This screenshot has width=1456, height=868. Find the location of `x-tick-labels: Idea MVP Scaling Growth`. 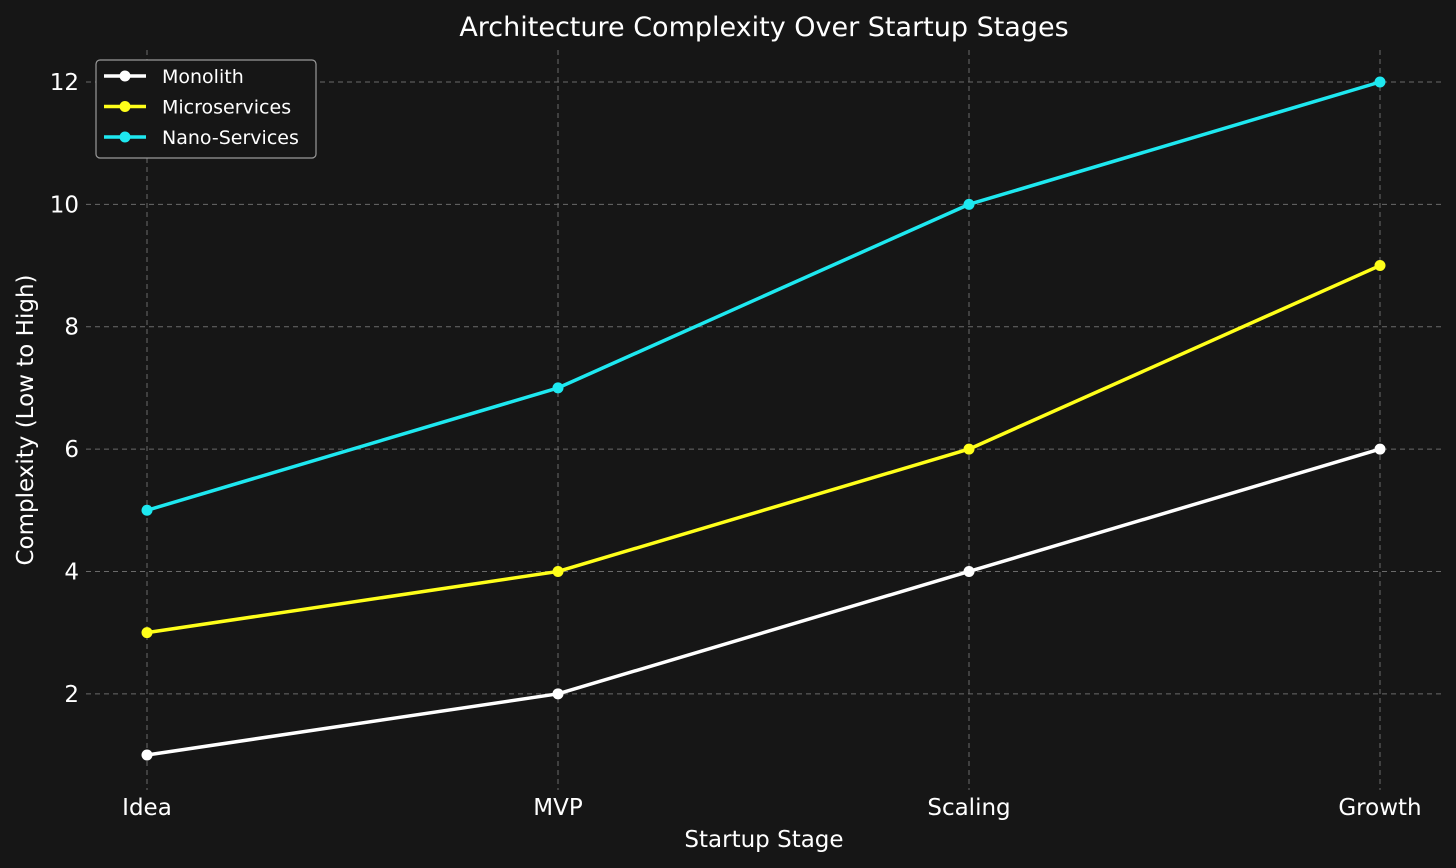

x-tick-labels: Idea MVP Scaling Growth is located at coordinates (771, 808).